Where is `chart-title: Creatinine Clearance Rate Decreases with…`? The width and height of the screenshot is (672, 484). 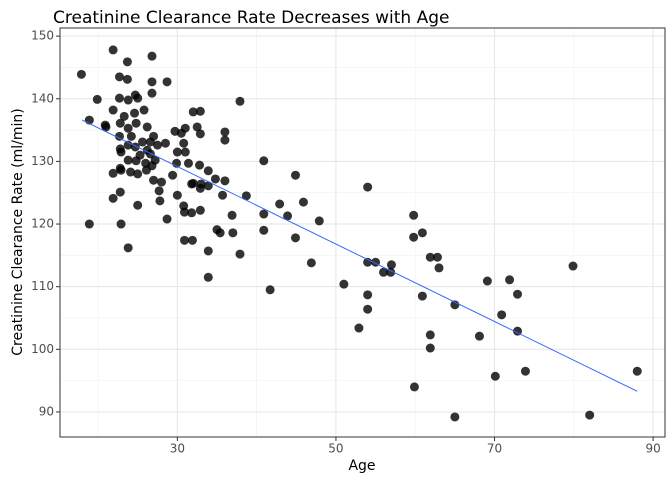
chart-title: Creatinine Clearance Rate Decreases with… is located at coordinates (251, 18).